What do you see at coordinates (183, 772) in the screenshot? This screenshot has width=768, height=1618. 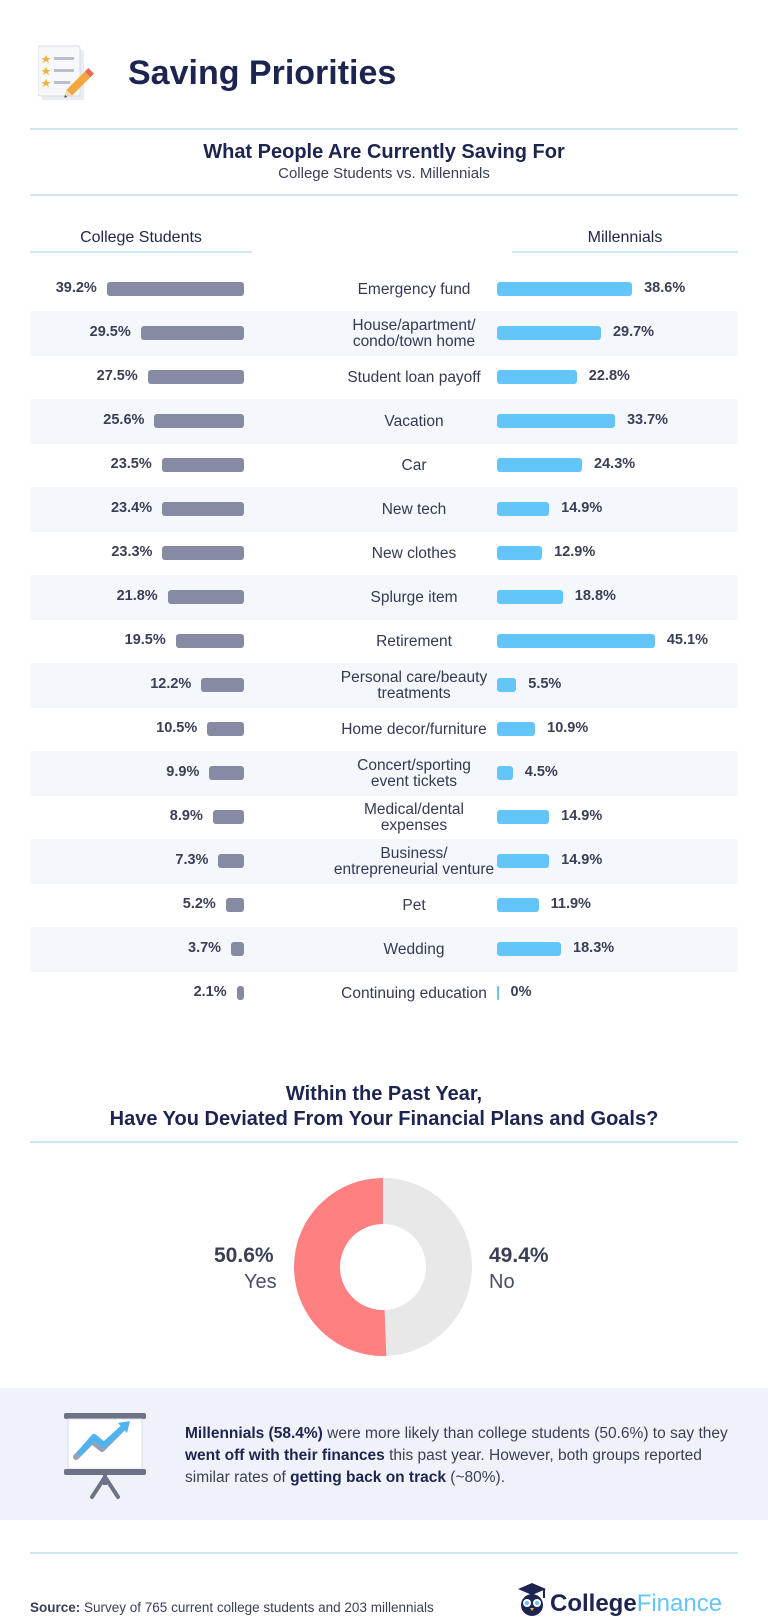 I see `value-label-college-students: 9.9%` at bounding box center [183, 772].